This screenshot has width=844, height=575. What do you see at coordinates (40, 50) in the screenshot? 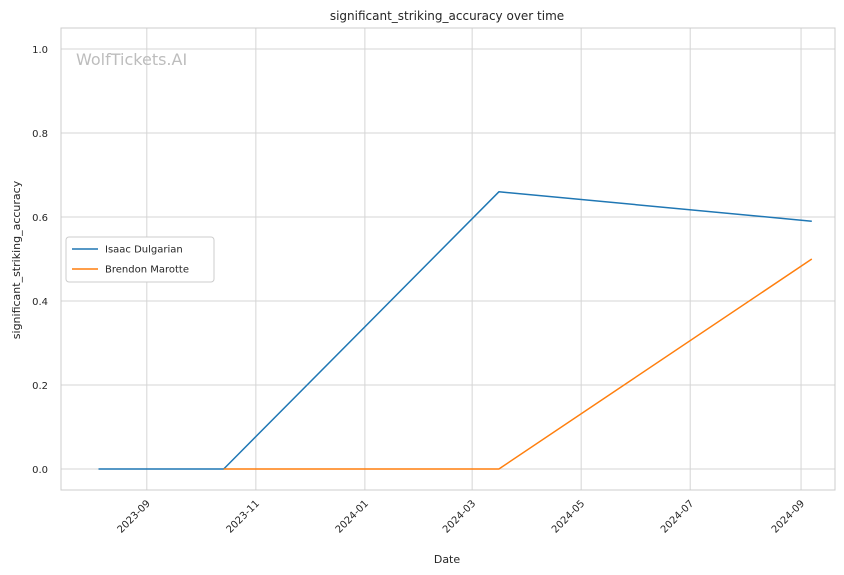
I see `y-tick-label: 1.0` at bounding box center [40, 50].